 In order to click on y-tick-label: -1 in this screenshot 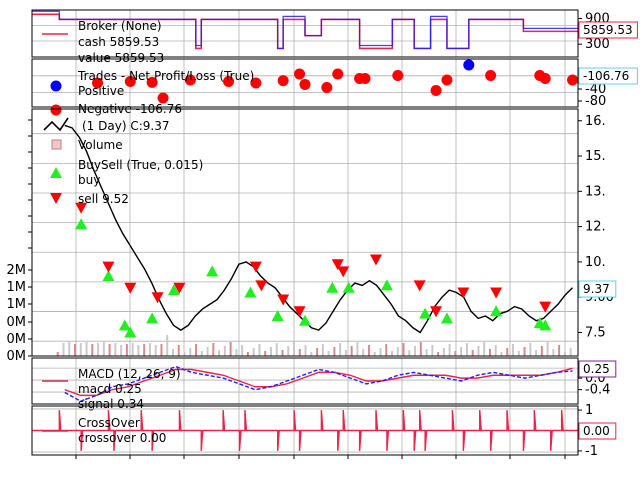, I will do `click(591, 451)`.